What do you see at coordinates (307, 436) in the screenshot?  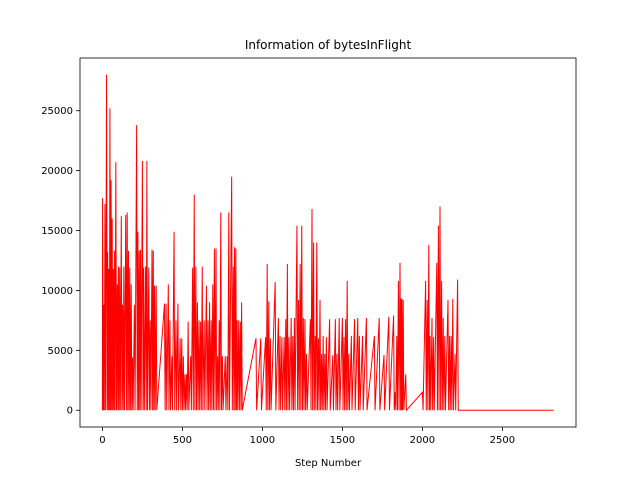 I see `x-axis: 0 500 1000 1500 2000 2500` at bounding box center [307, 436].